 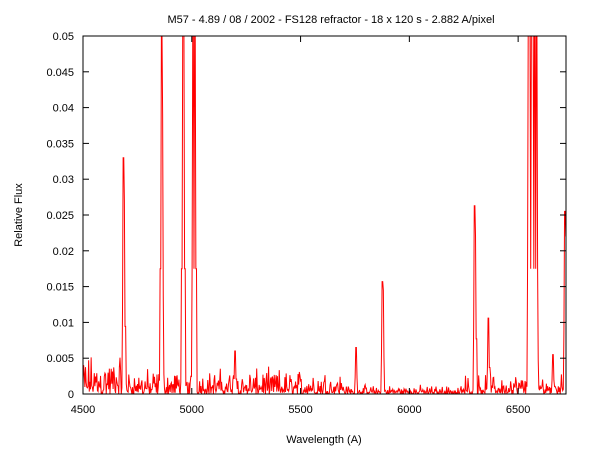 I want to click on y-tick-label: 0.035, so click(x=60, y=144).